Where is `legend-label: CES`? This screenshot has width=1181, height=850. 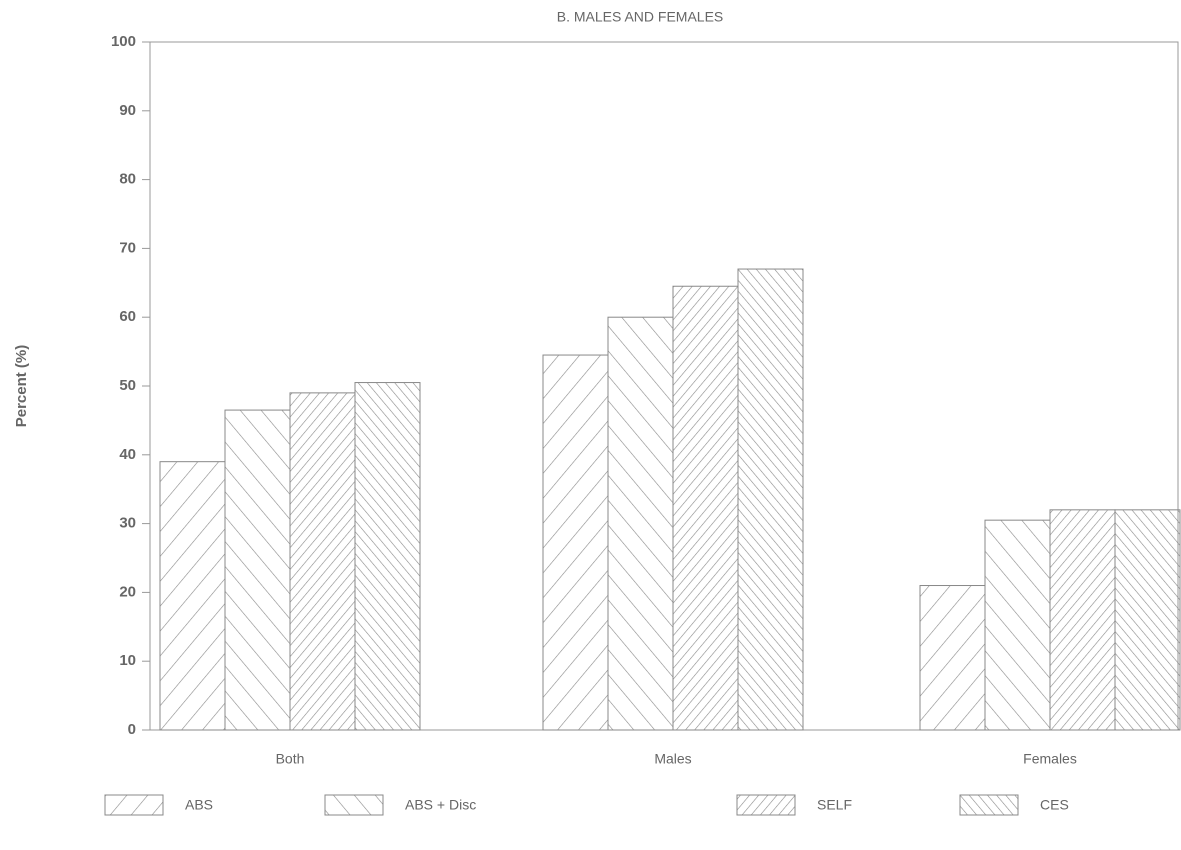 legend-label: CES is located at coordinates (1054, 805).